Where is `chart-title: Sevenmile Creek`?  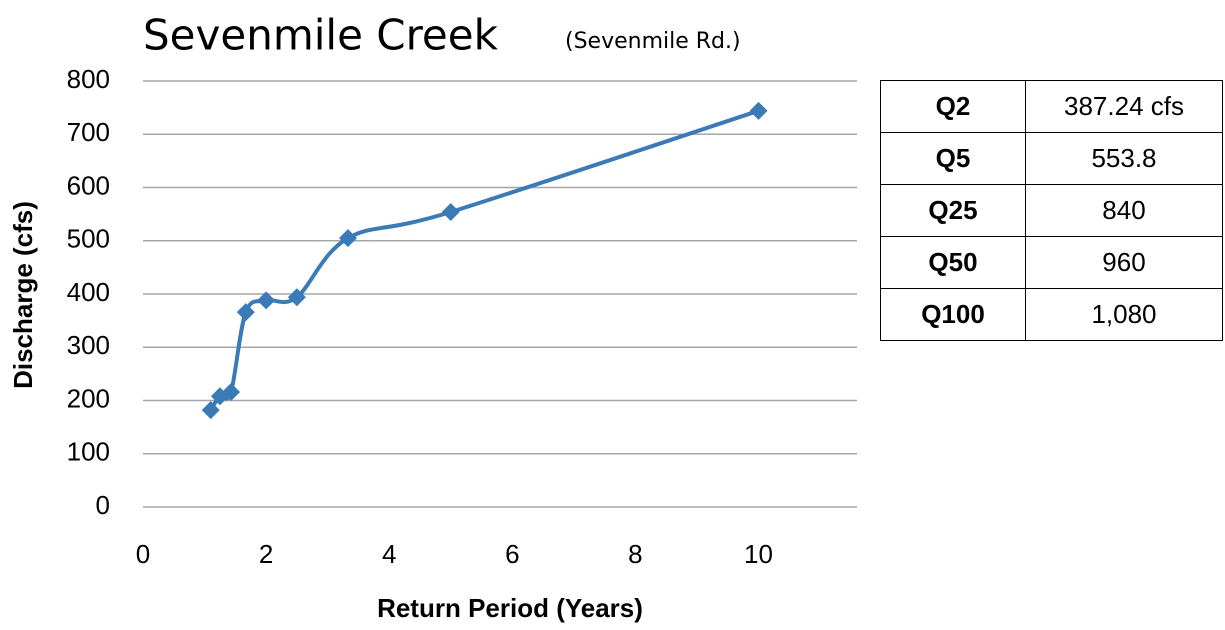
chart-title: Sevenmile Creek is located at coordinates (321, 35).